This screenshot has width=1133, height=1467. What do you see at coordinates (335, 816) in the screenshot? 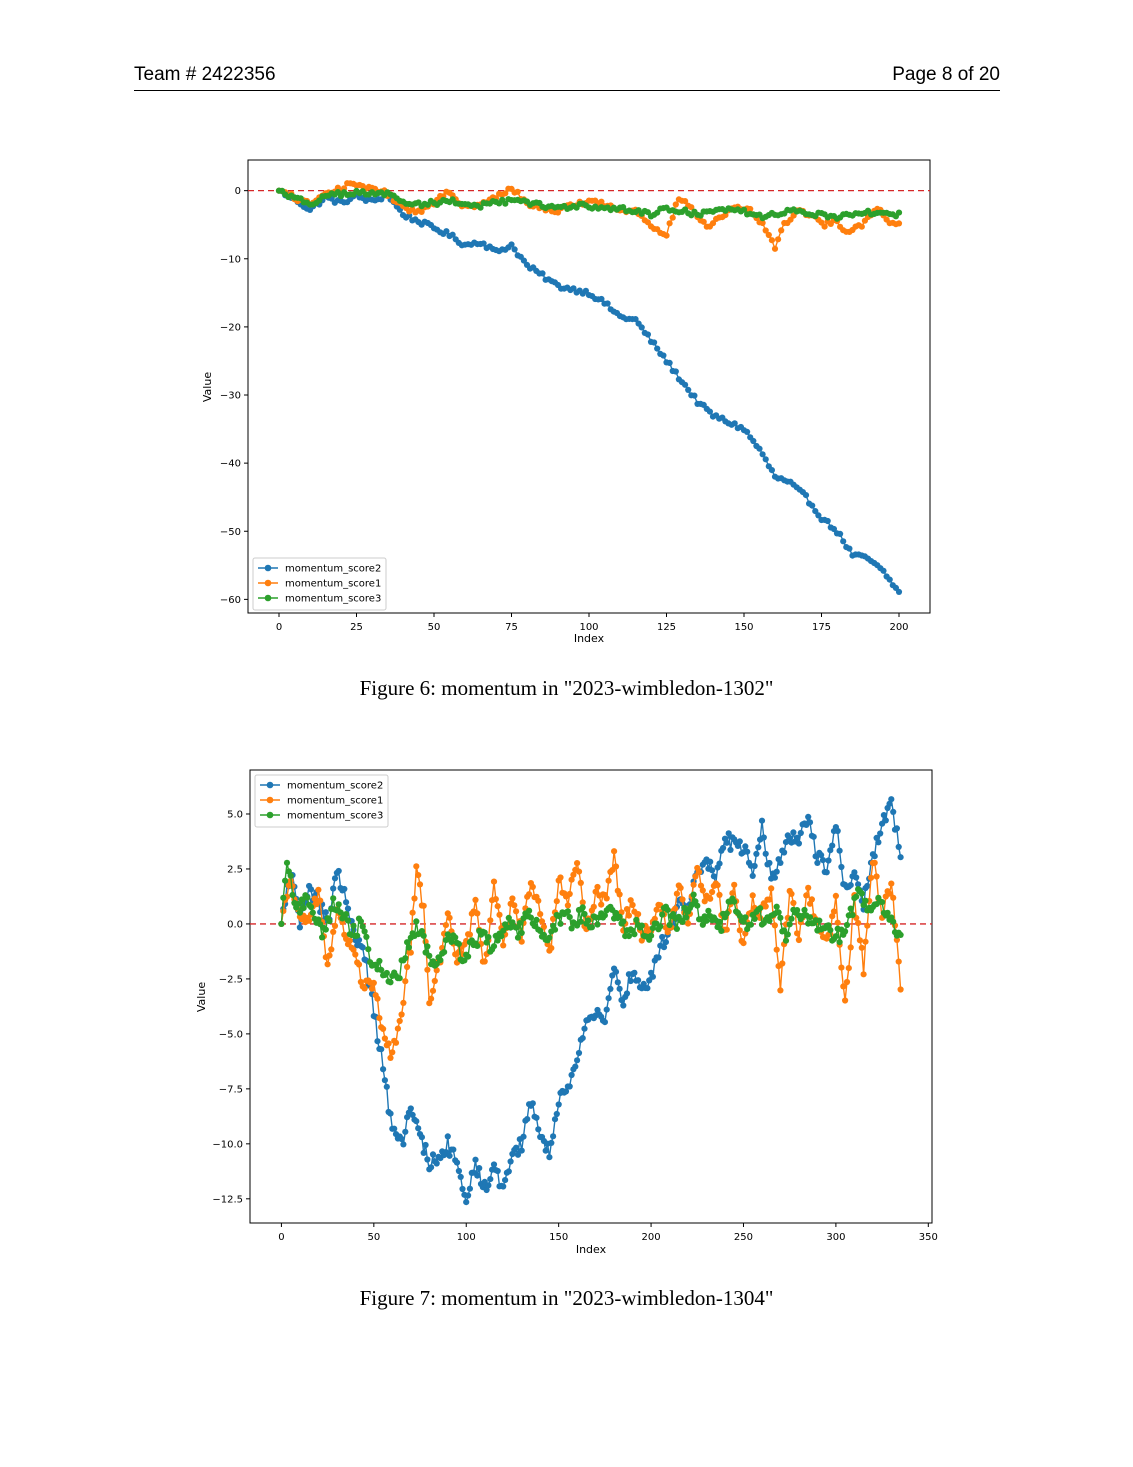
I see `legend-label-momentum-score3: momentum_score3` at bounding box center [335, 816].